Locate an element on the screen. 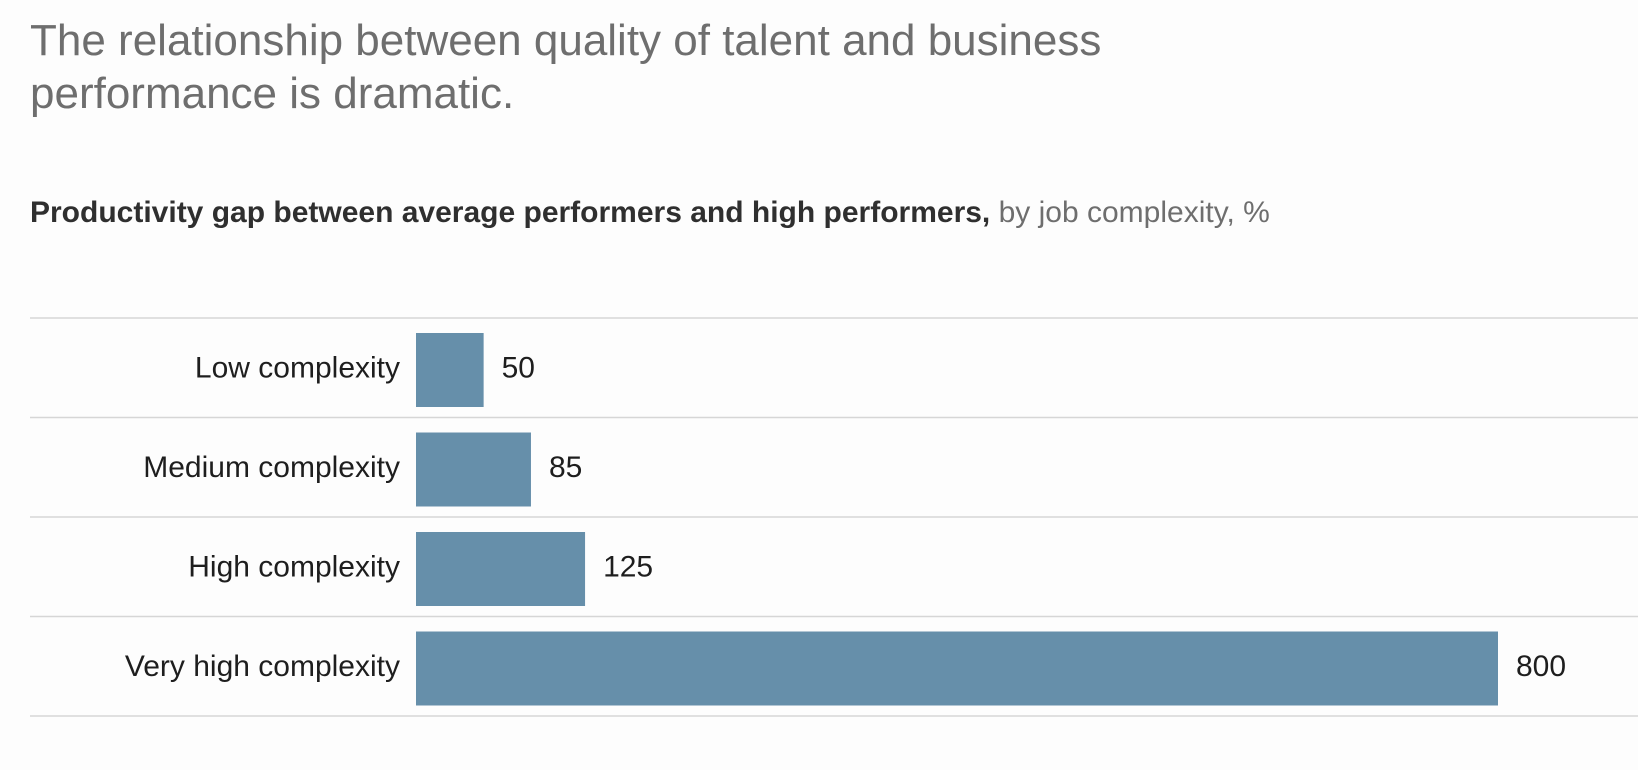 The width and height of the screenshot is (1638, 770). category-label: Medium complexity is located at coordinates (271, 467).